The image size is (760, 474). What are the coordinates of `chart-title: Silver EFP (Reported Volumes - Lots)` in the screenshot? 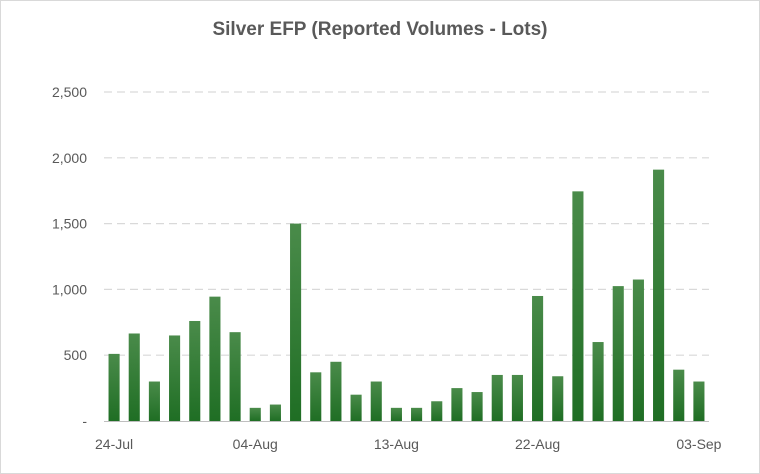 It's located at (380, 29).